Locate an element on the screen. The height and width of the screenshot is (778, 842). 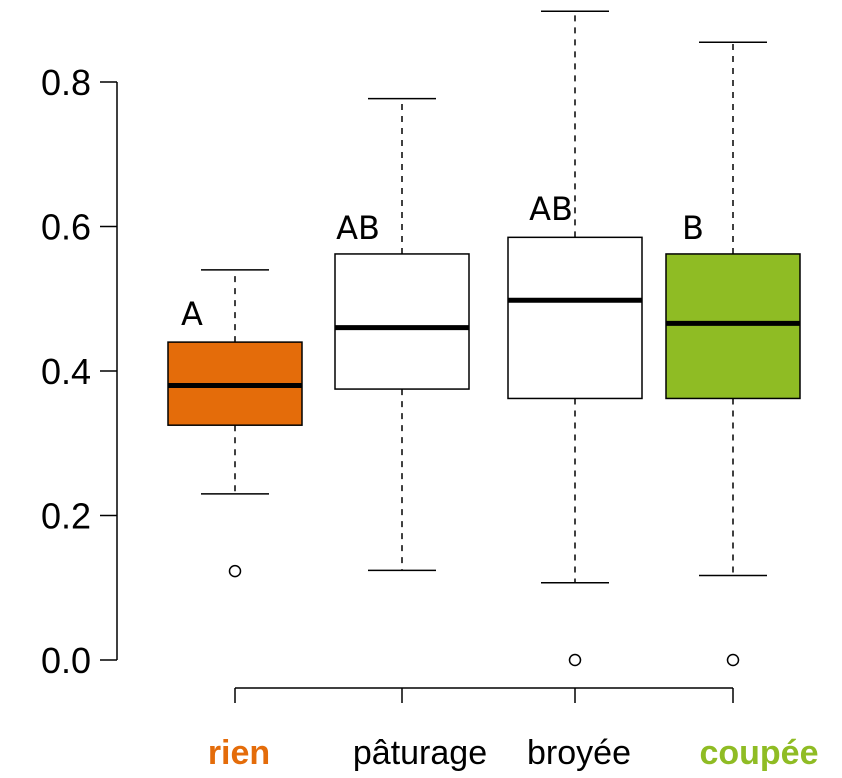
category-label: rien is located at coordinates (239, 753).